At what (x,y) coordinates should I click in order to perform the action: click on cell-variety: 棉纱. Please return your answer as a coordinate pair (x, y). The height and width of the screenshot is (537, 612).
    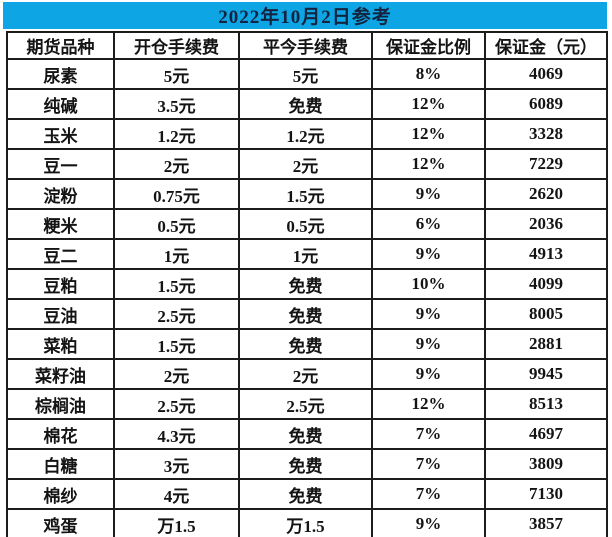
    Looking at the image, I should click on (60, 494).